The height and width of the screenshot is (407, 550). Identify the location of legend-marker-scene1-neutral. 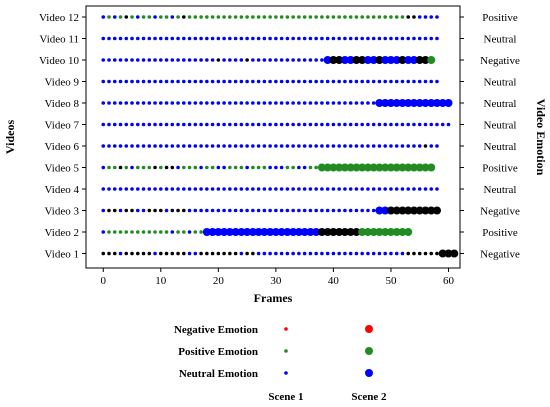
(286, 373).